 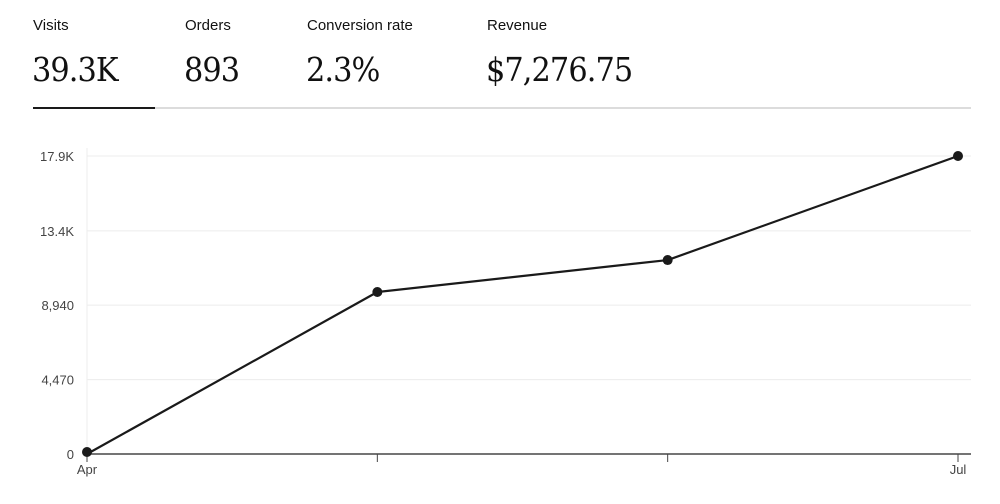 What do you see at coordinates (208, 25) in the screenshot?
I see `tab-label: Orders` at bounding box center [208, 25].